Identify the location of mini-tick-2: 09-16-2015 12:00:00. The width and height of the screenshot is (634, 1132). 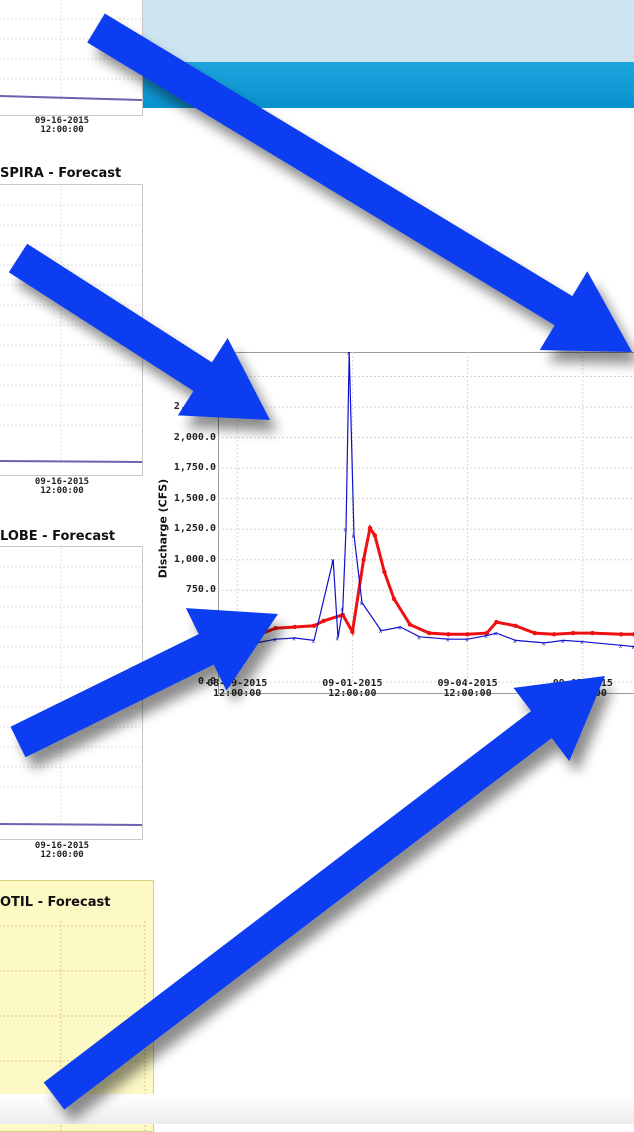
(62, 487).